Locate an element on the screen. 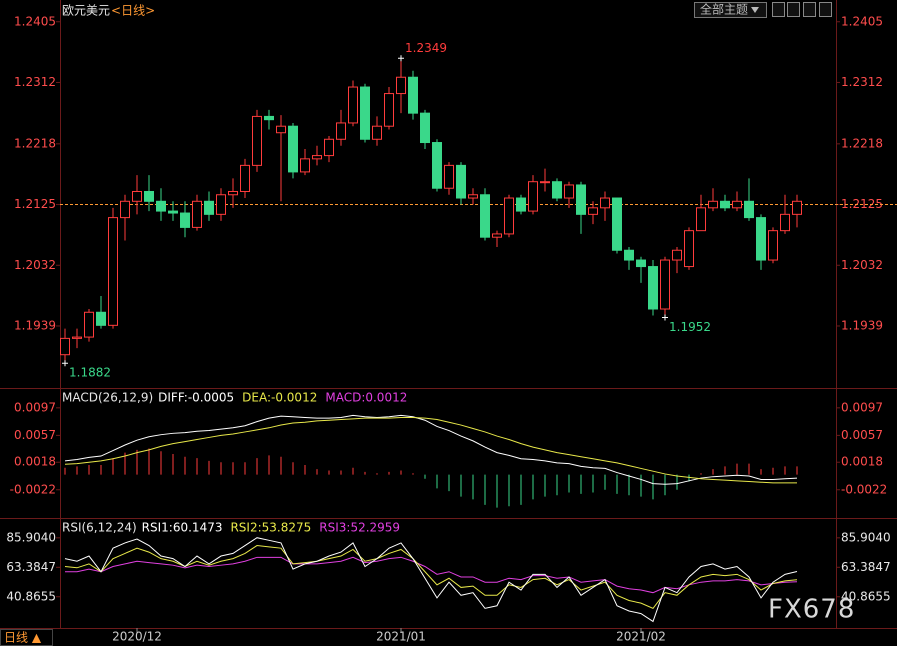 This screenshot has width=897, height=646. annotation: 1.1952 is located at coordinates (690, 327).